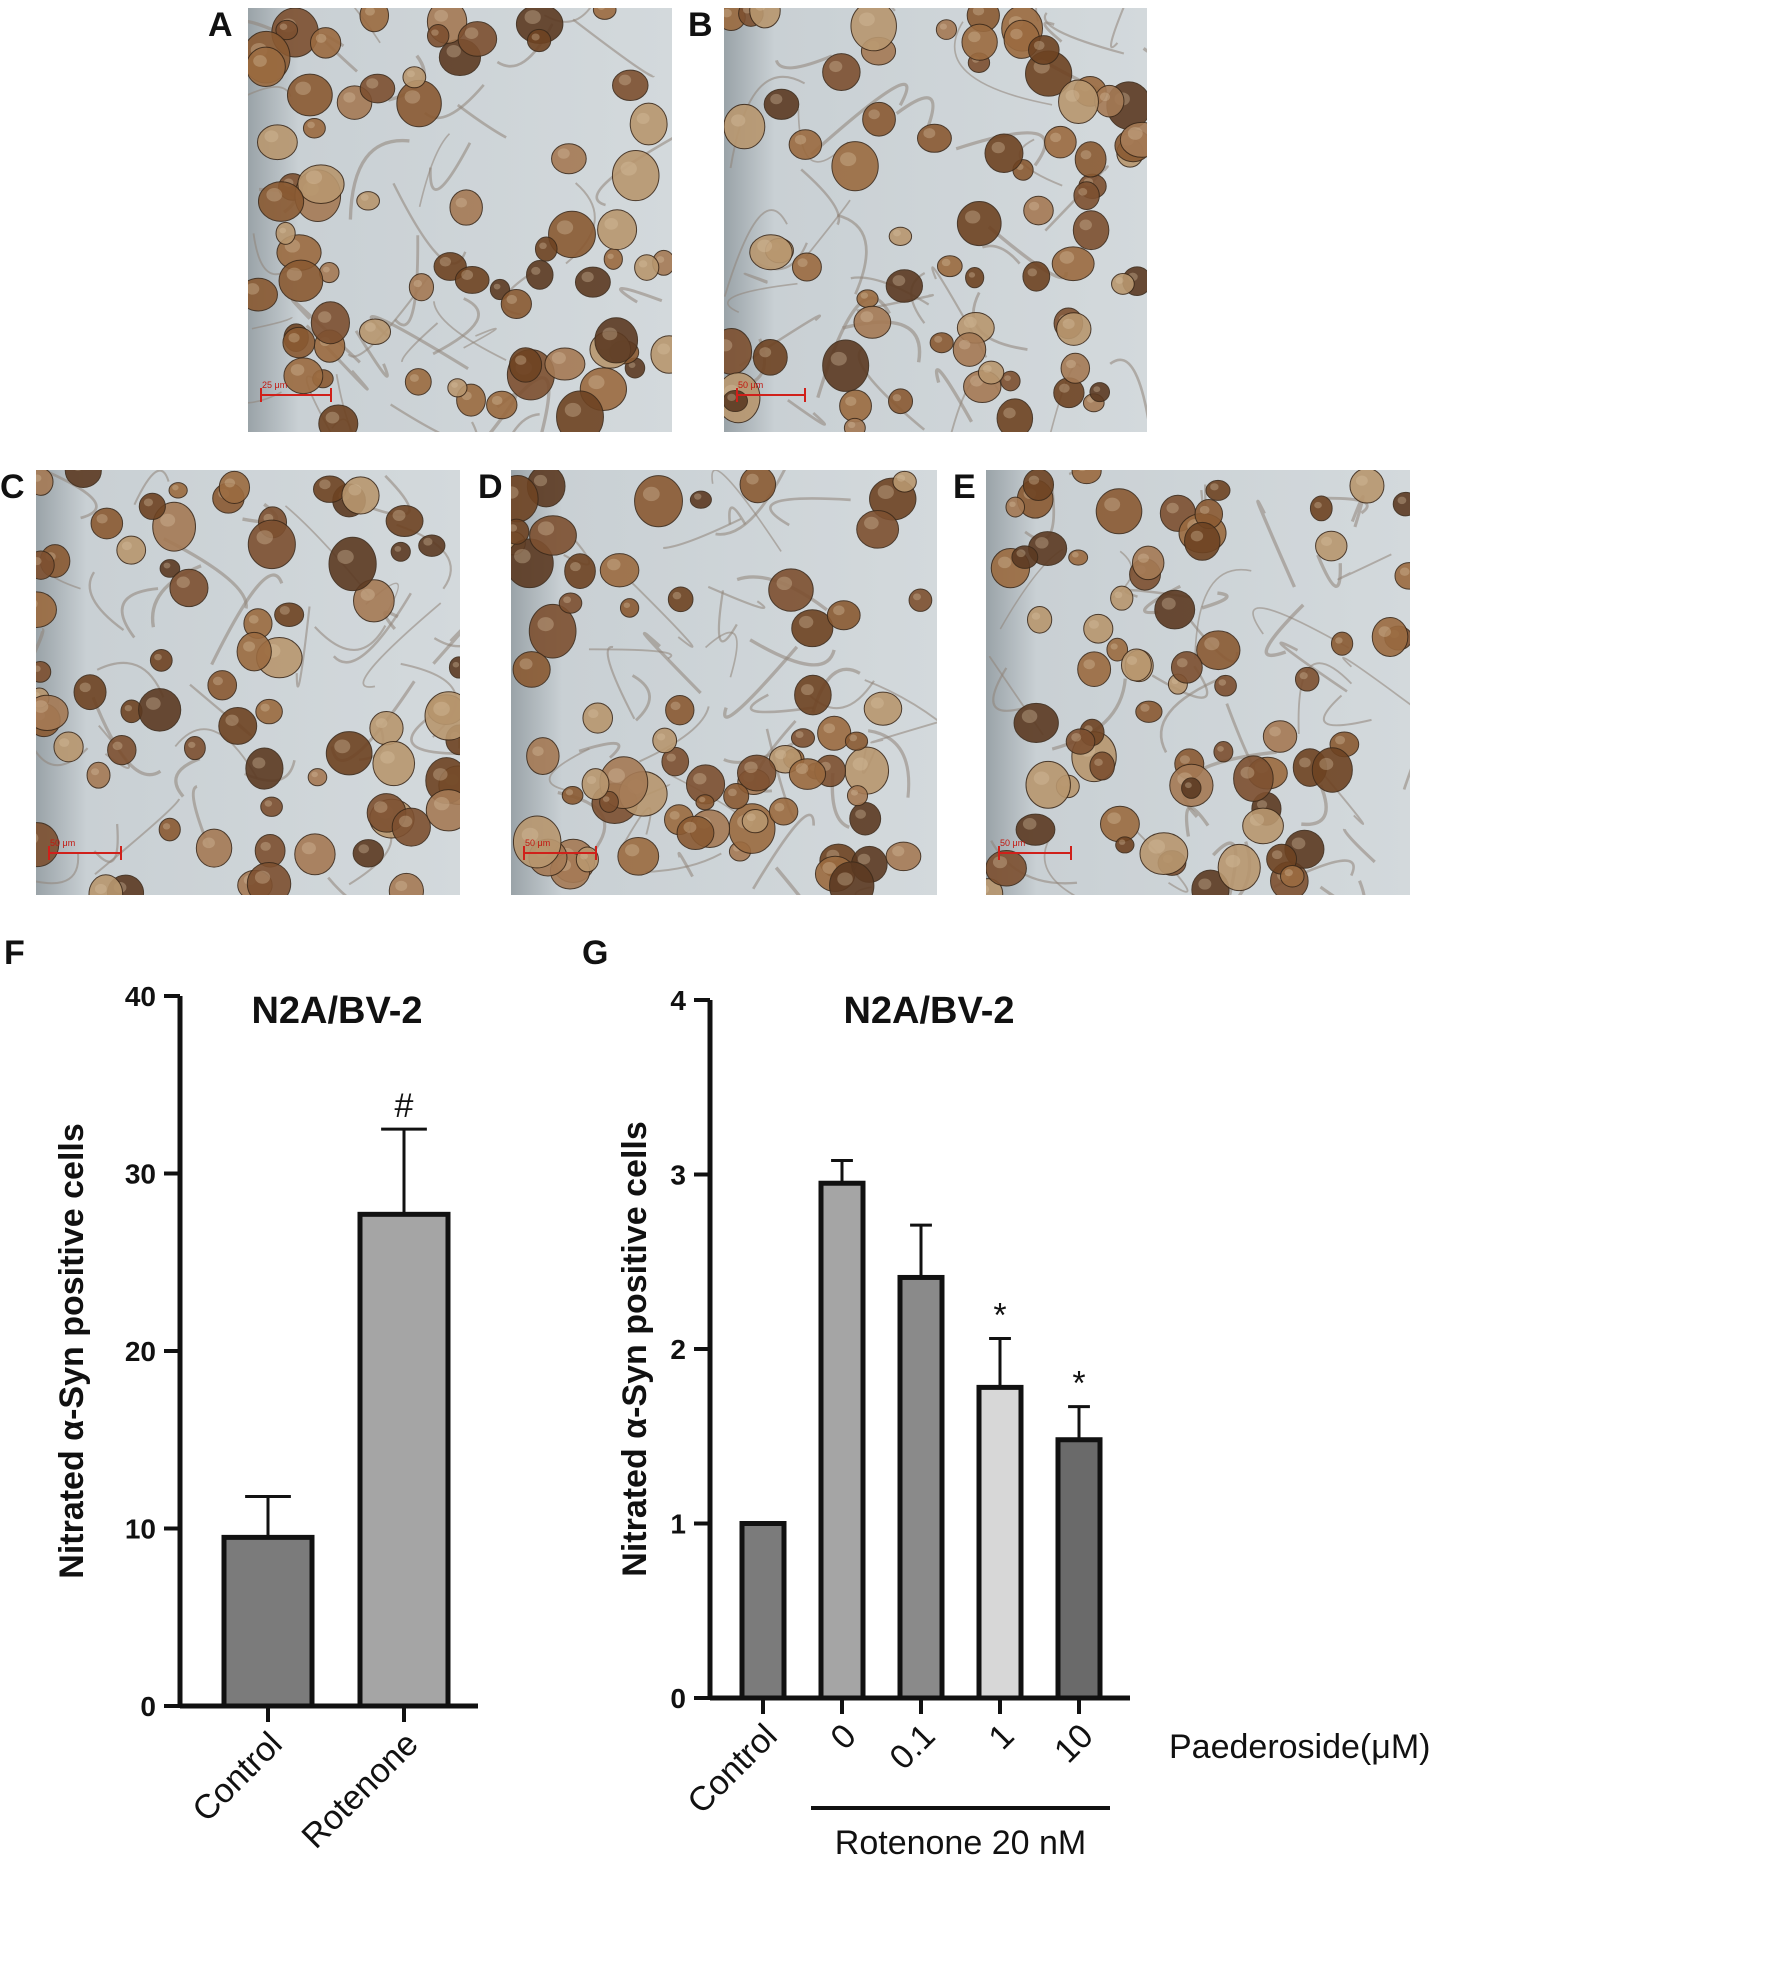 The height and width of the screenshot is (1969, 1772). I want to click on panel-letter-a: A, so click(220, 25).